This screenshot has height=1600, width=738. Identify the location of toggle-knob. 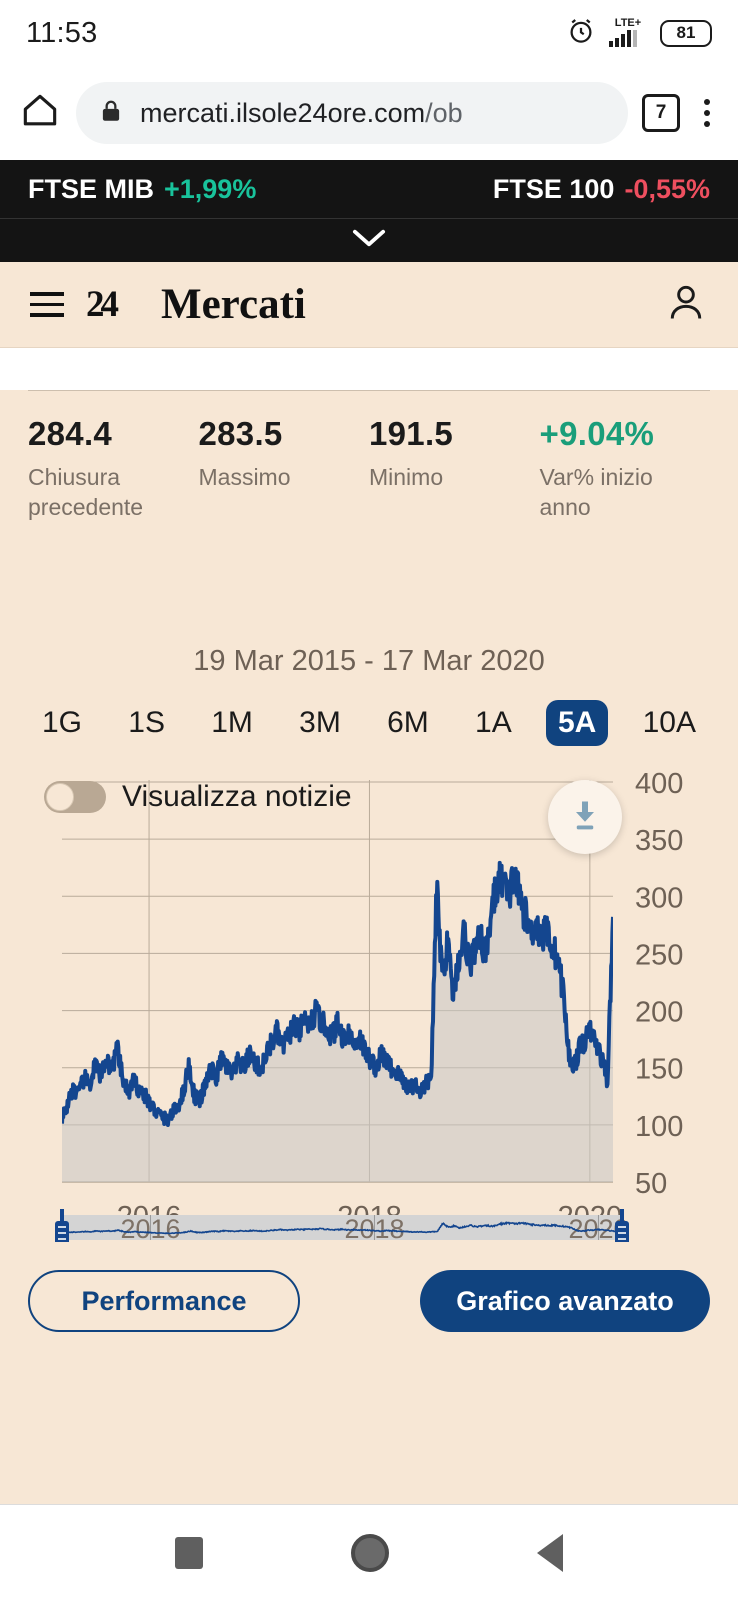
(60, 797).